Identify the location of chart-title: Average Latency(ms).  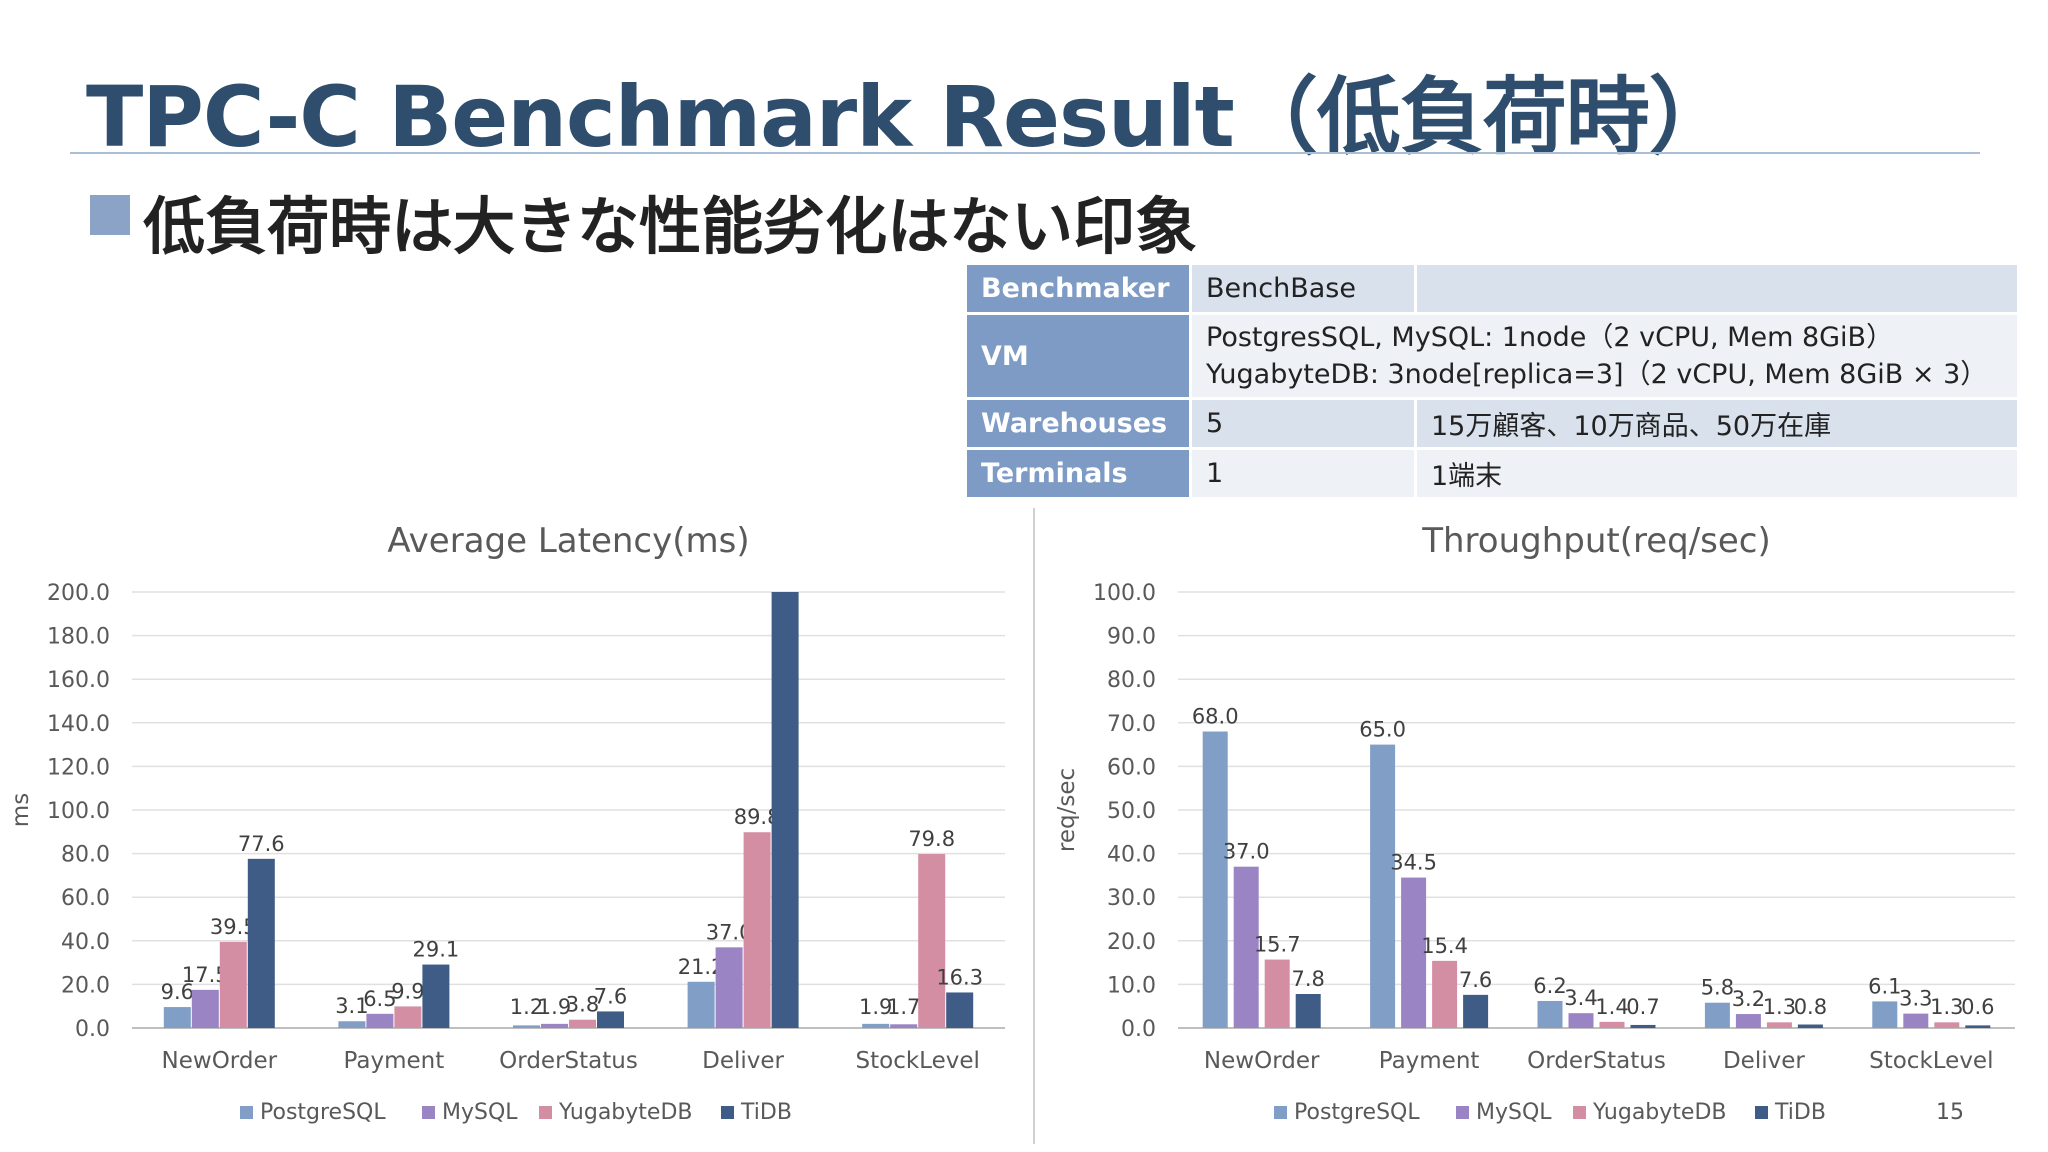
(568, 541).